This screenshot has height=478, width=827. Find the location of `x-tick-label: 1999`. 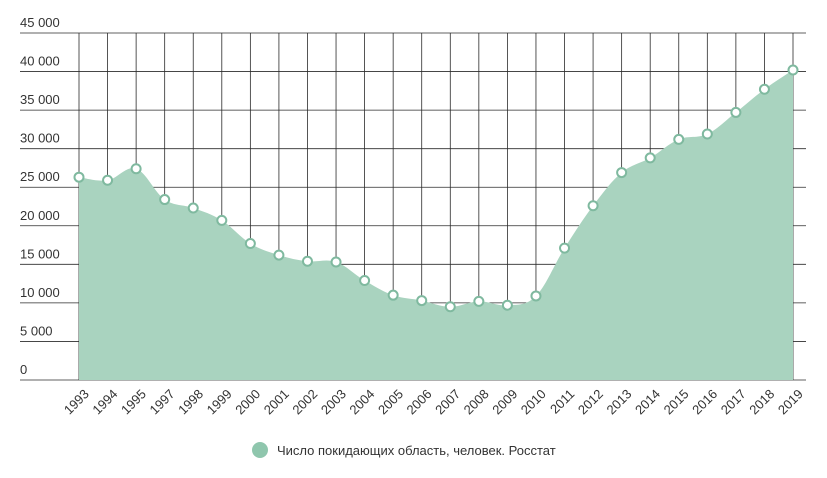

x-tick-label: 1999 is located at coordinates (219, 401).